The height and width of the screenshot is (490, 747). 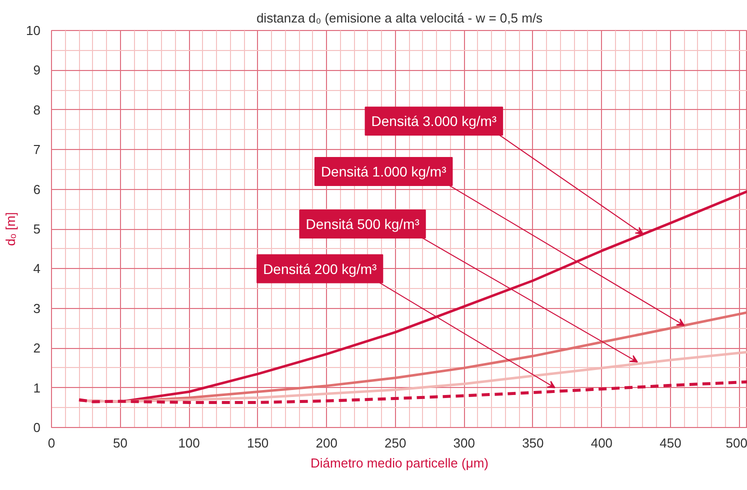 I want to click on x-tick-label: 450, so click(x=671, y=443).